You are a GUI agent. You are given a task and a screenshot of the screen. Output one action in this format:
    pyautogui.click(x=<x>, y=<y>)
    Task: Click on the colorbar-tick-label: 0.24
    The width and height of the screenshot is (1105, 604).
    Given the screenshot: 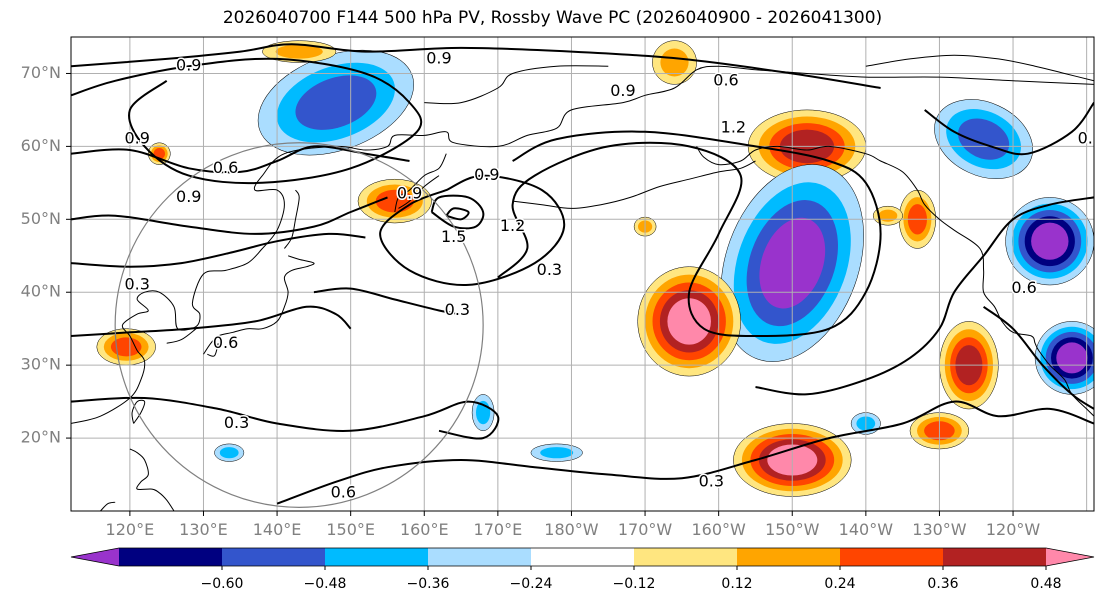 What is the action you would take?
    pyautogui.click(x=839, y=584)
    